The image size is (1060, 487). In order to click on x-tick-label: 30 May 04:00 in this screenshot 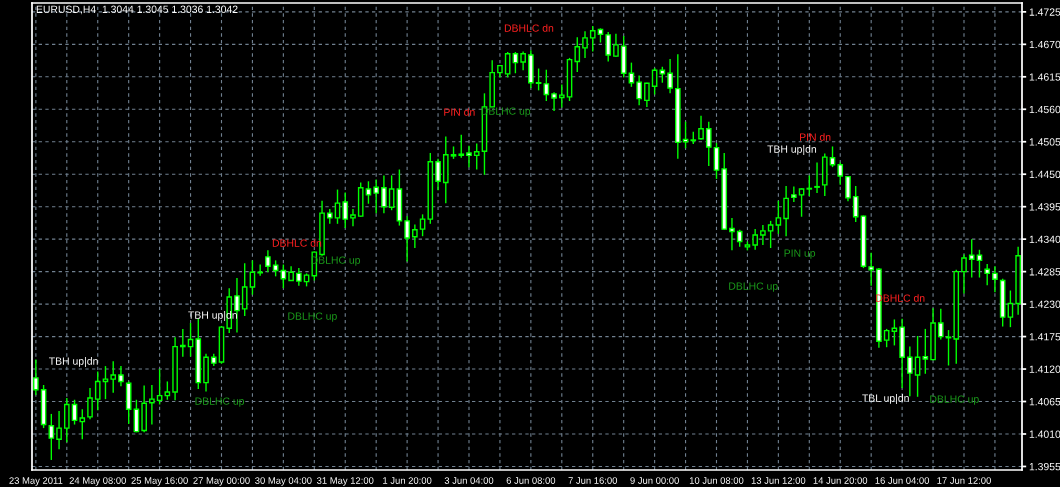, I will do `click(283, 481)`.